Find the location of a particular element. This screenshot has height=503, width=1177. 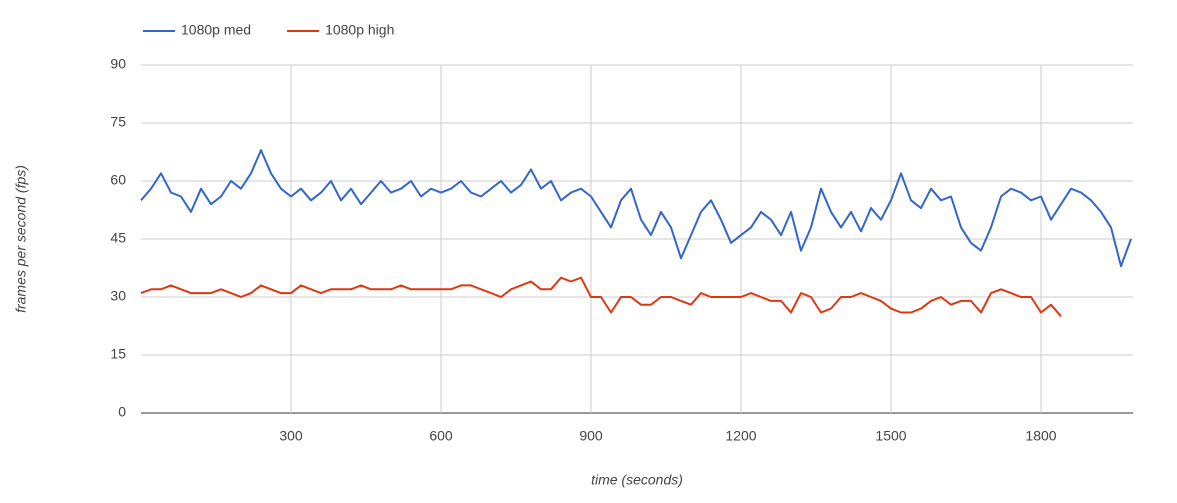

x-tick-label: 1800 is located at coordinates (1040, 436).